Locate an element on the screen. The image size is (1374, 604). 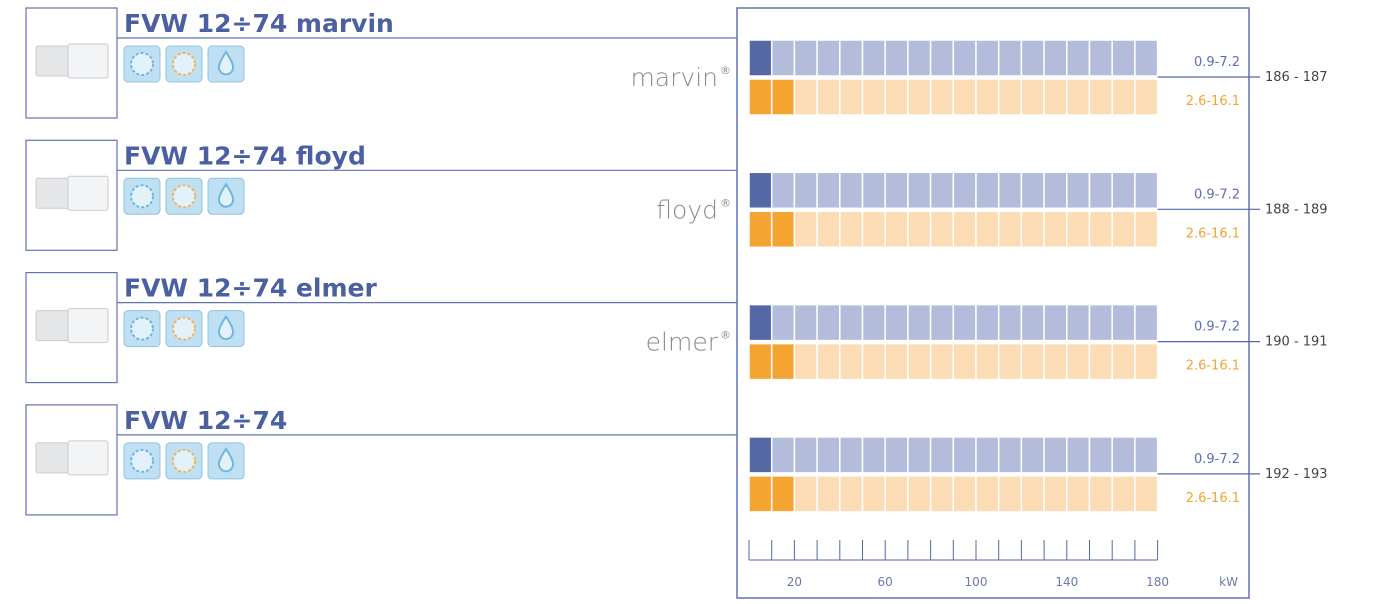
product-title: FVW 12÷74 is located at coordinates (205, 420).